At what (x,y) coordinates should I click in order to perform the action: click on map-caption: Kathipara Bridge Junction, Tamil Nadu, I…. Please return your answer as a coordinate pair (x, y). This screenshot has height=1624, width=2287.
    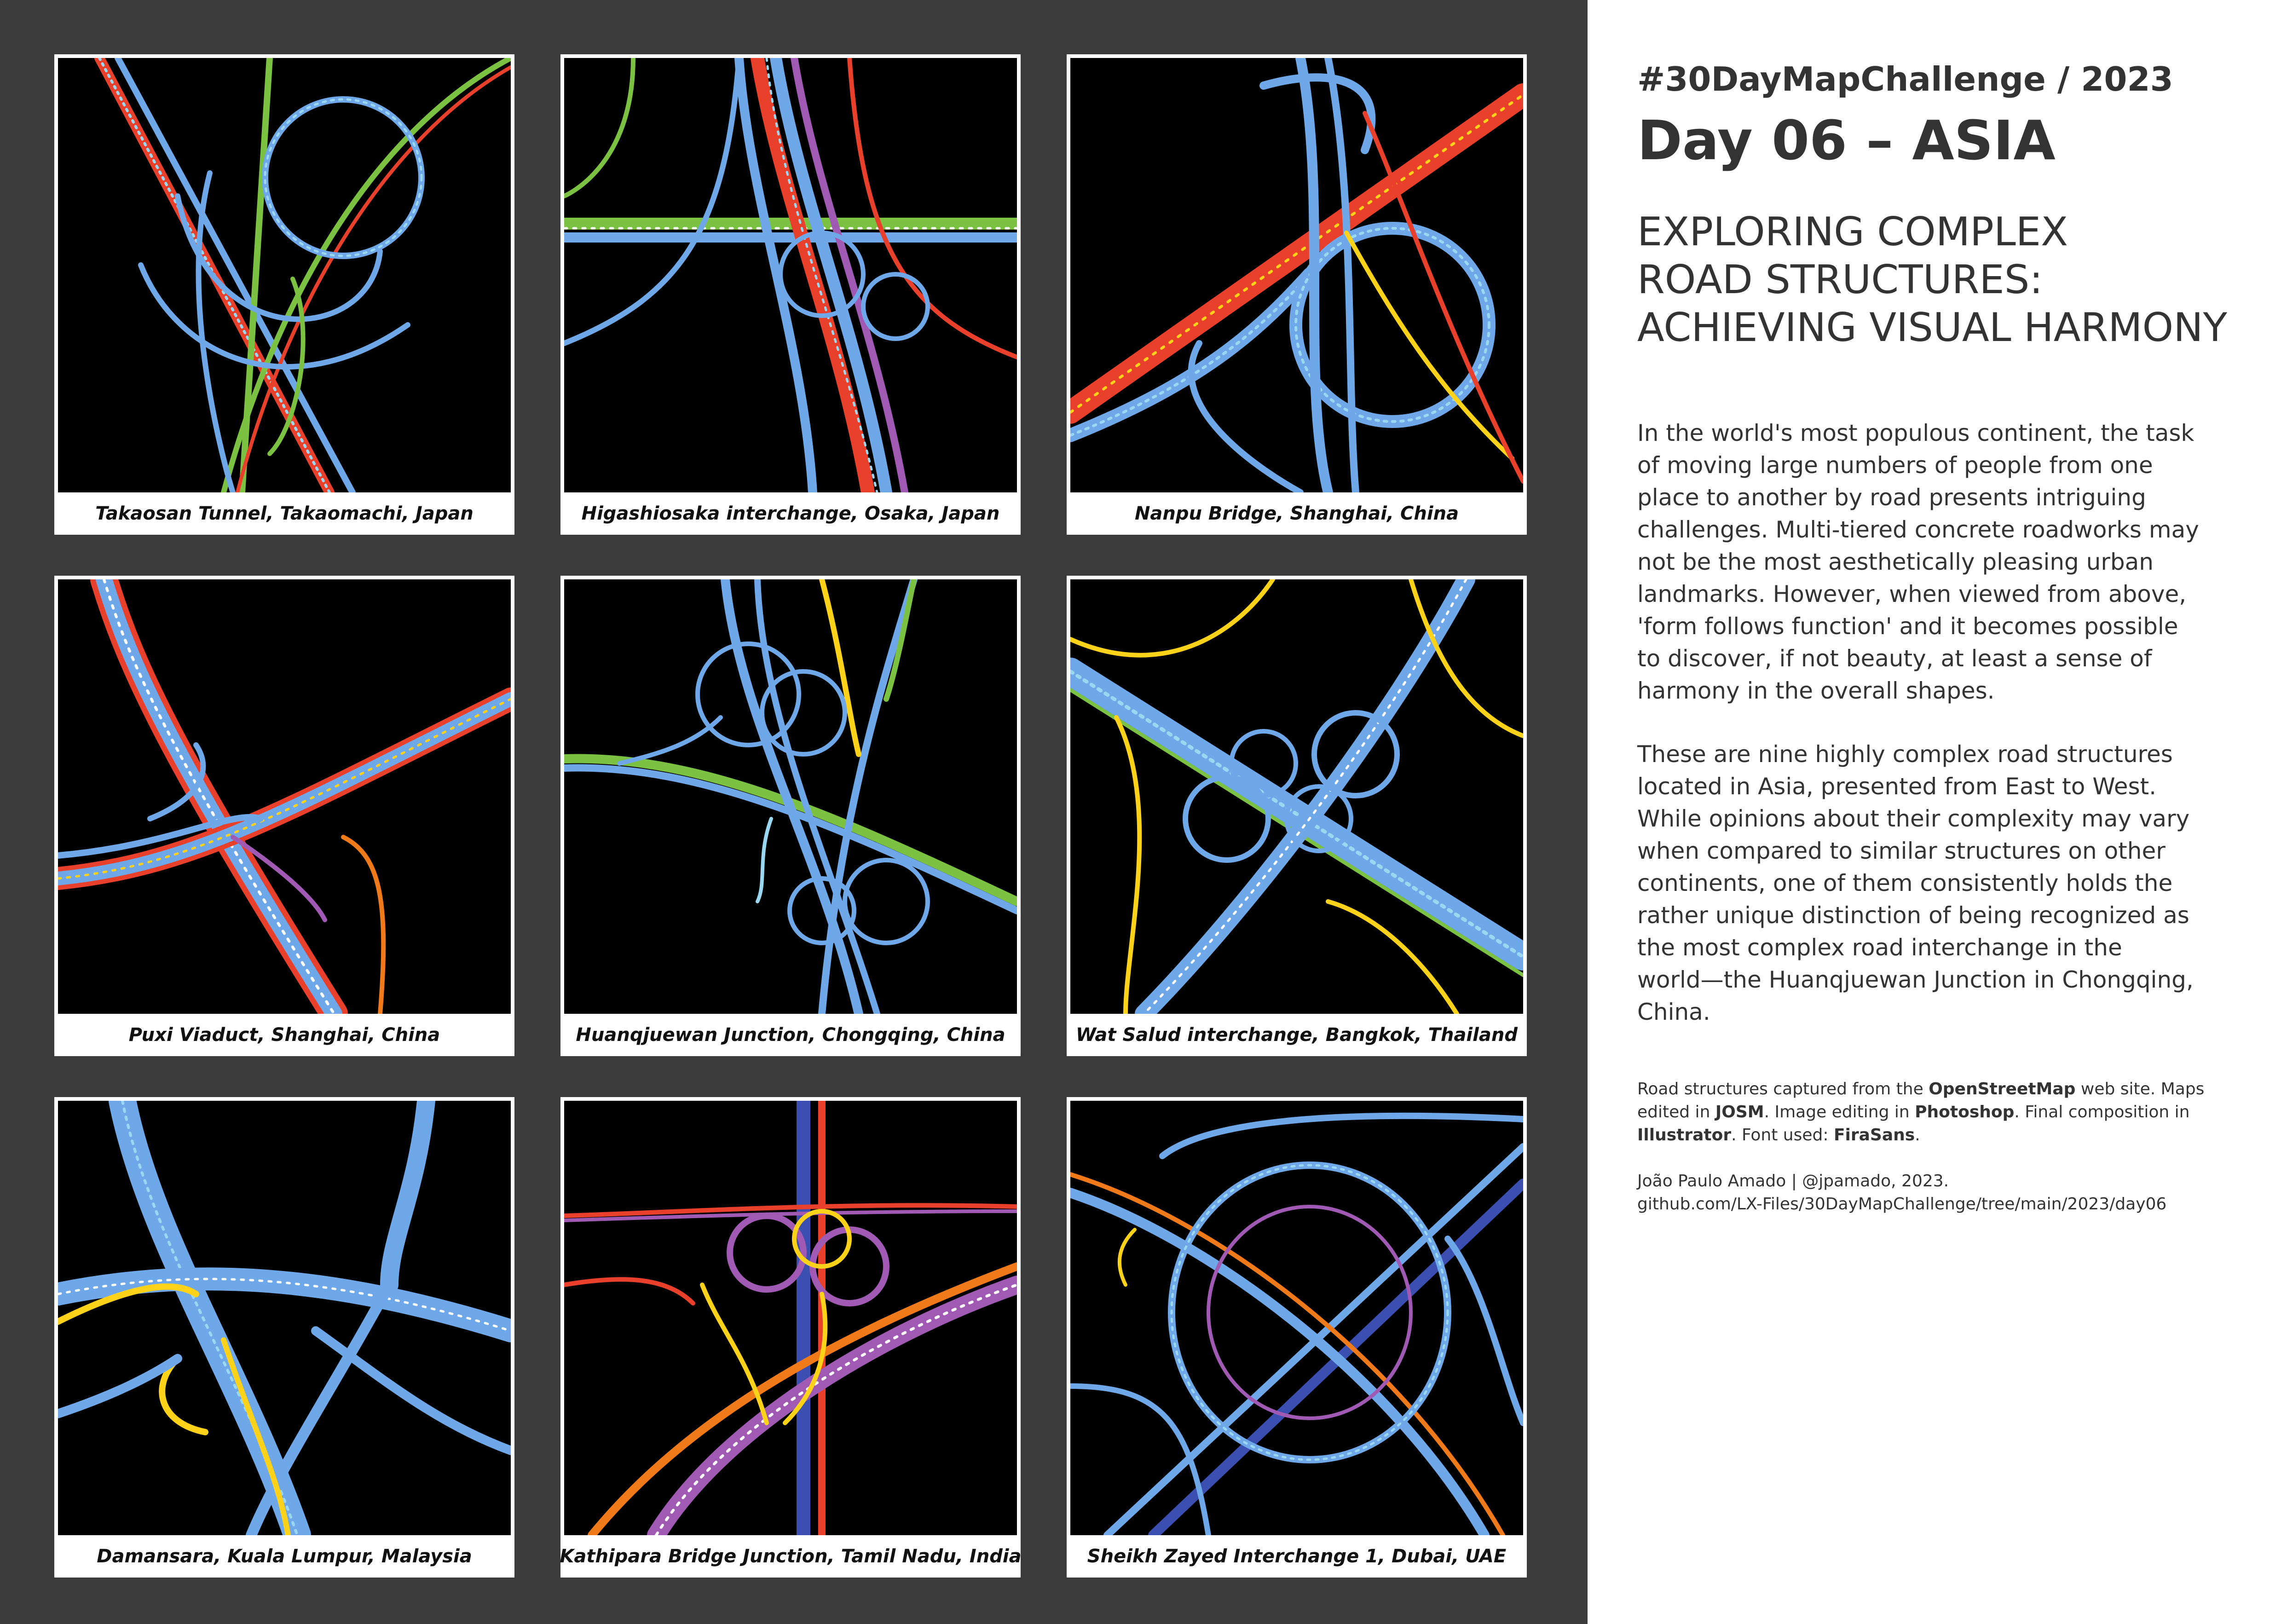
    Looking at the image, I should click on (791, 1556).